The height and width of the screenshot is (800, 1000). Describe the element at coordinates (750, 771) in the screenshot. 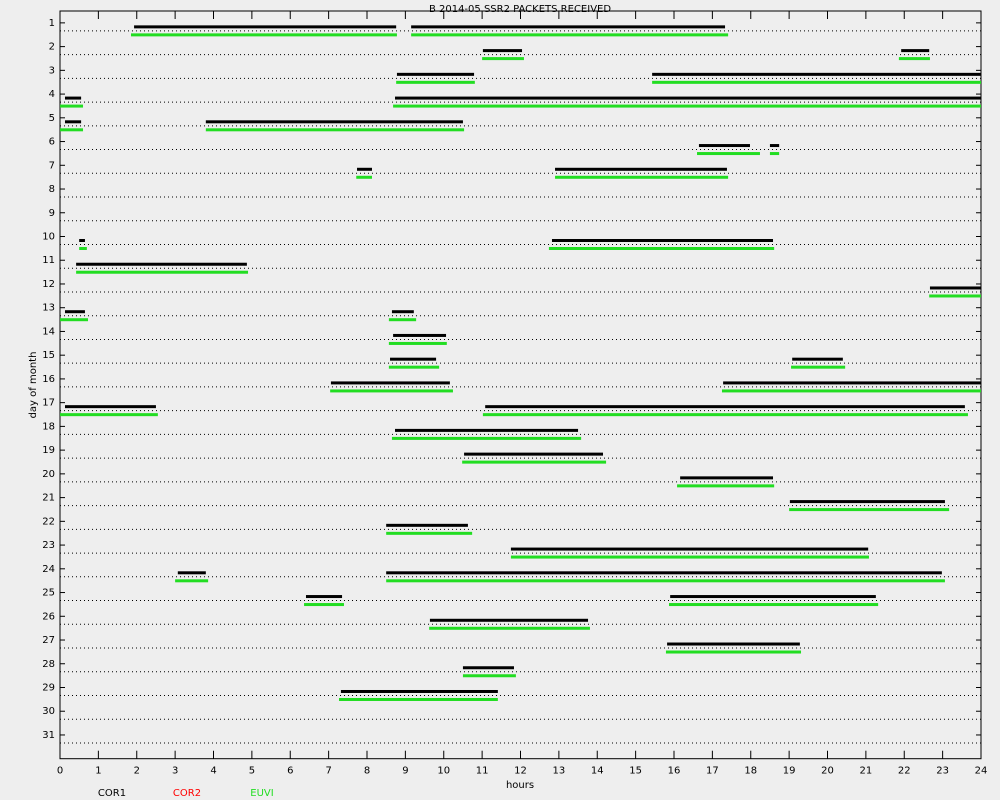

I see `x-tick-label: 18` at that location.